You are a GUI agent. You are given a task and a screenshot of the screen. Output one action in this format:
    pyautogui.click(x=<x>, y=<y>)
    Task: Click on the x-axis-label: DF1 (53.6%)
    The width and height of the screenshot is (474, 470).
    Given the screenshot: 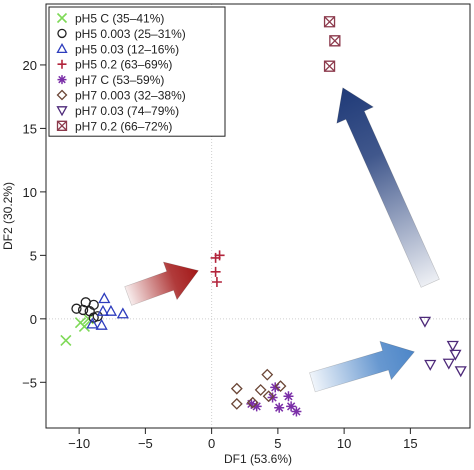 What is the action you would take?
    pyautogui.click(x=258, y=459)
    